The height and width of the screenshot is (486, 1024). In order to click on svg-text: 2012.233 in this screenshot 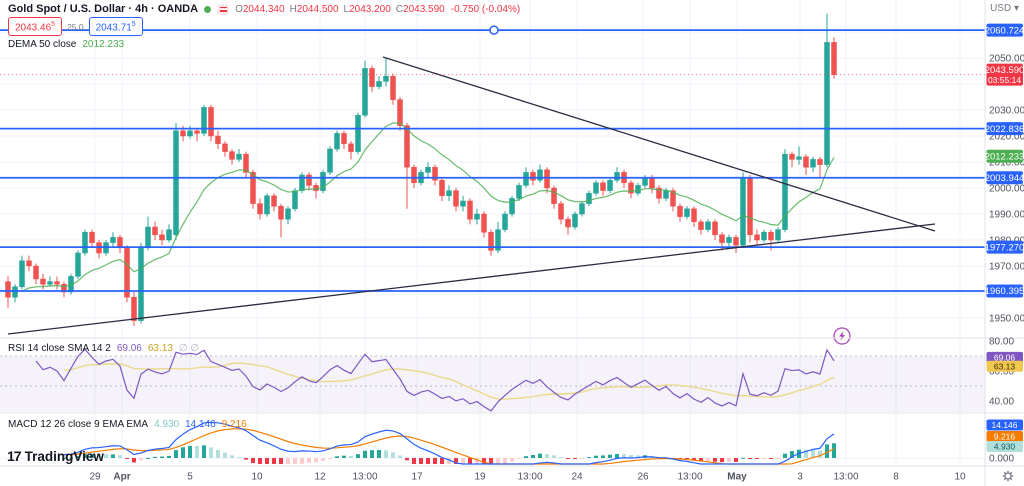, I will do `click(1004, 156)`.